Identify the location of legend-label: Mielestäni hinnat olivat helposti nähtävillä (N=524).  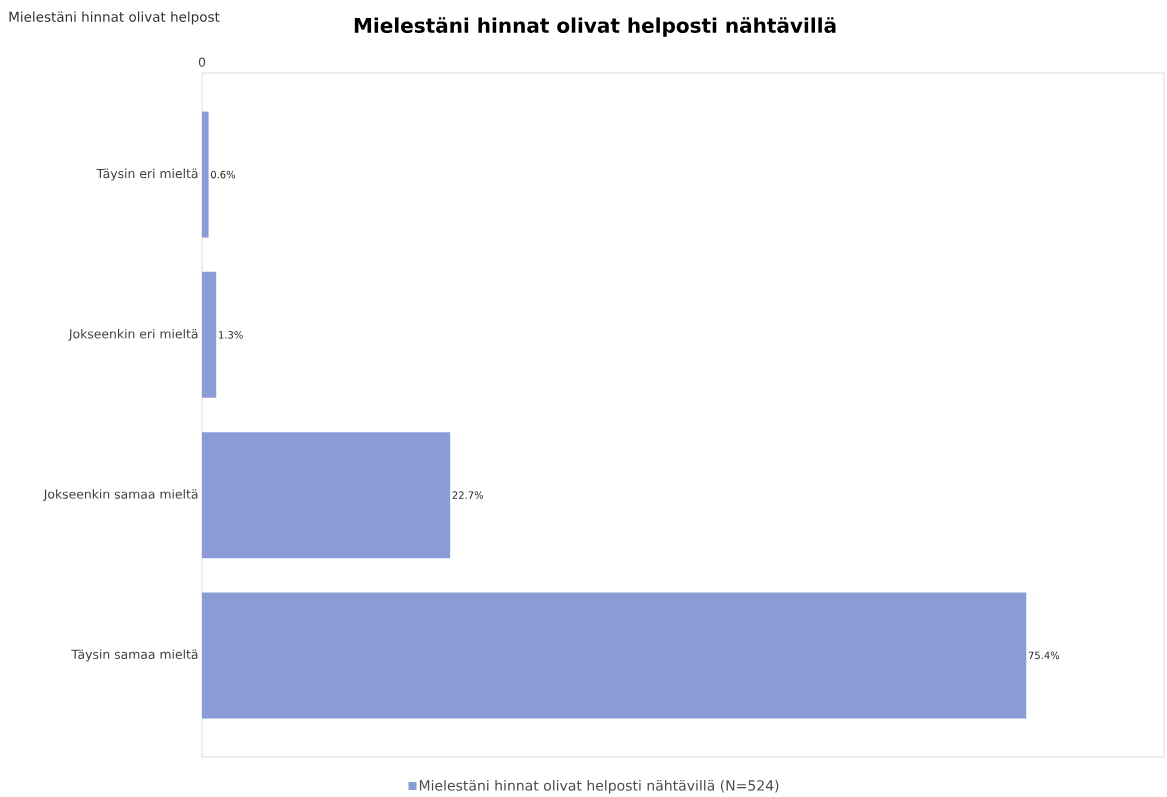
(599, 786).